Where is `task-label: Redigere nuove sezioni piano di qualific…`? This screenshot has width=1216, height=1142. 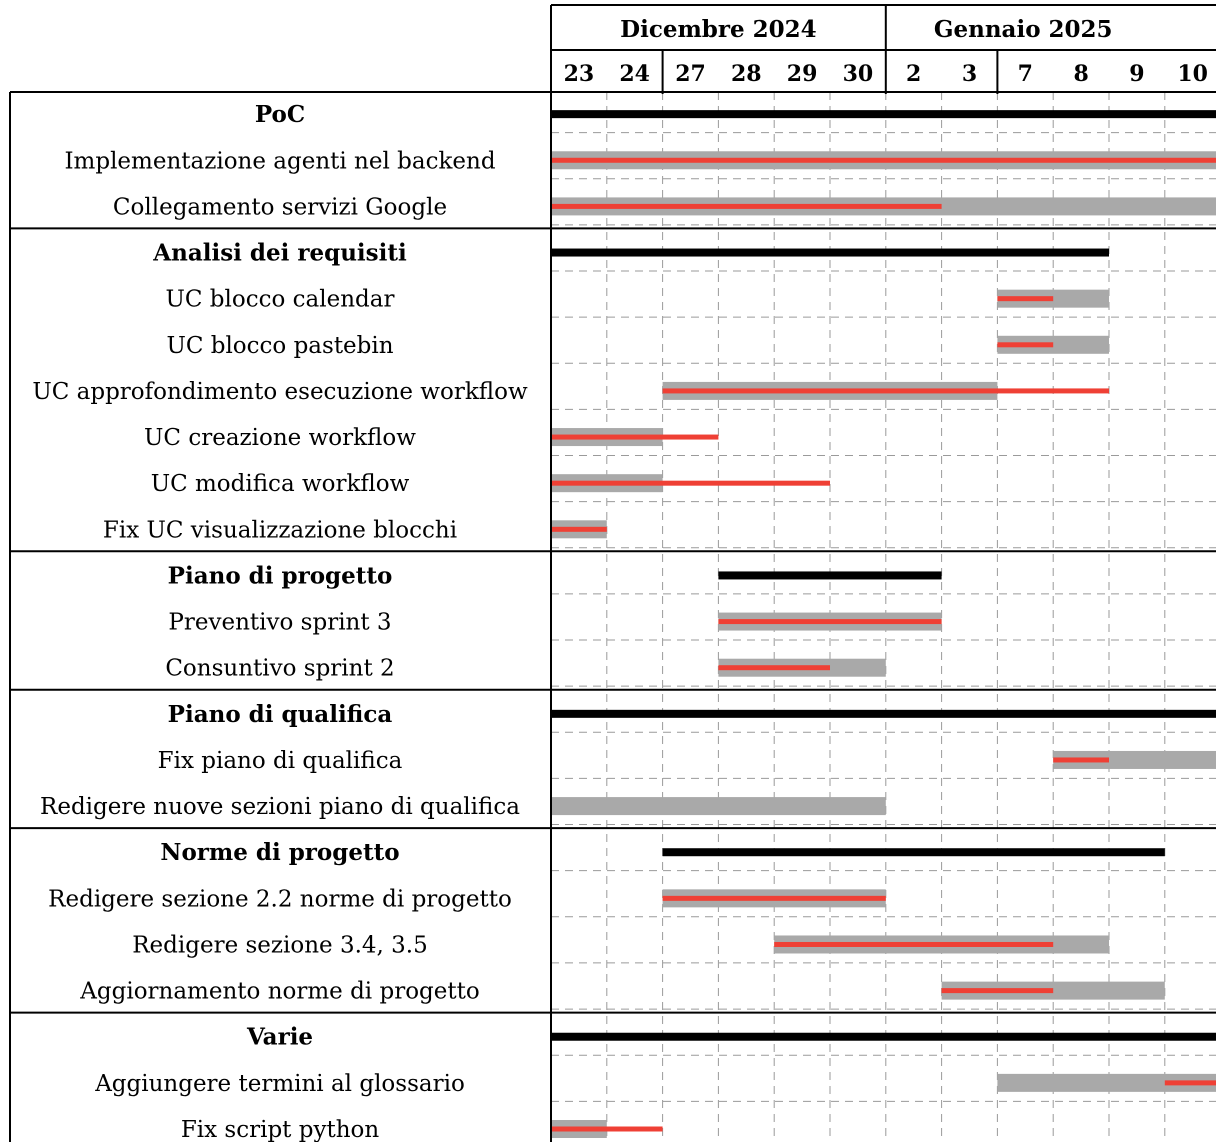
task-label: Redigere nuove sezioni piano di qualific… is located at coordinates (280, 807).